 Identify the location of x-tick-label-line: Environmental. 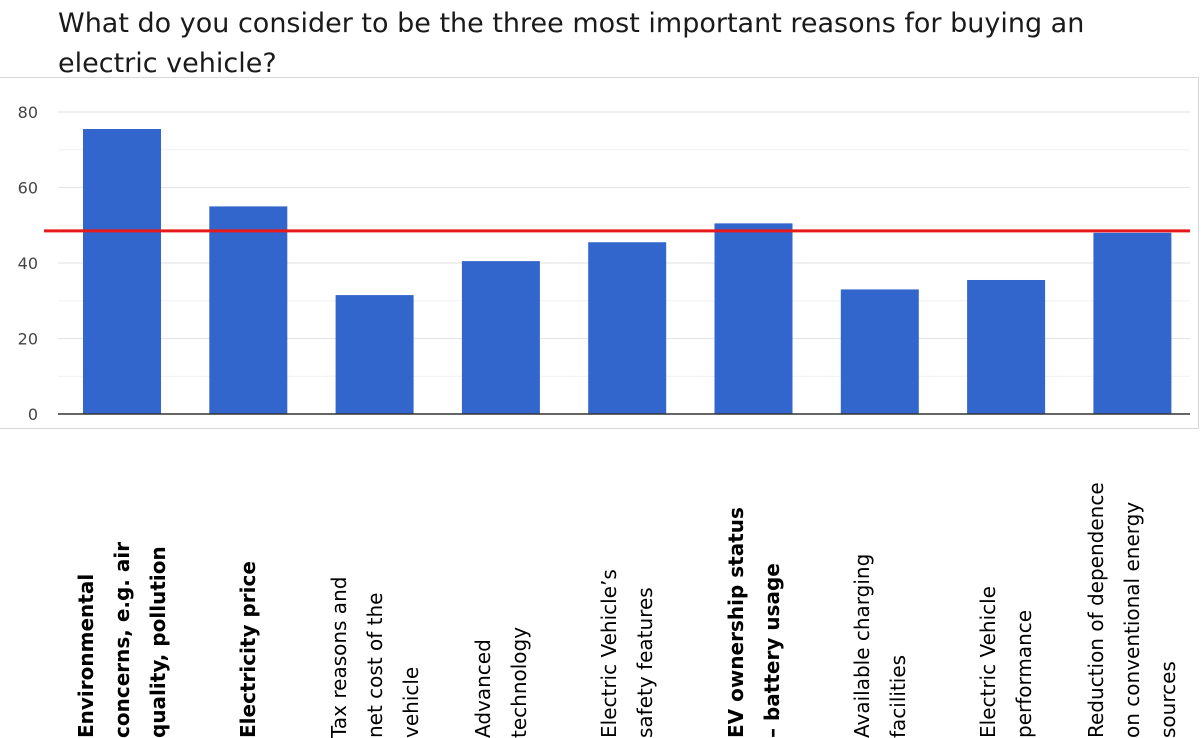
(86, 656).